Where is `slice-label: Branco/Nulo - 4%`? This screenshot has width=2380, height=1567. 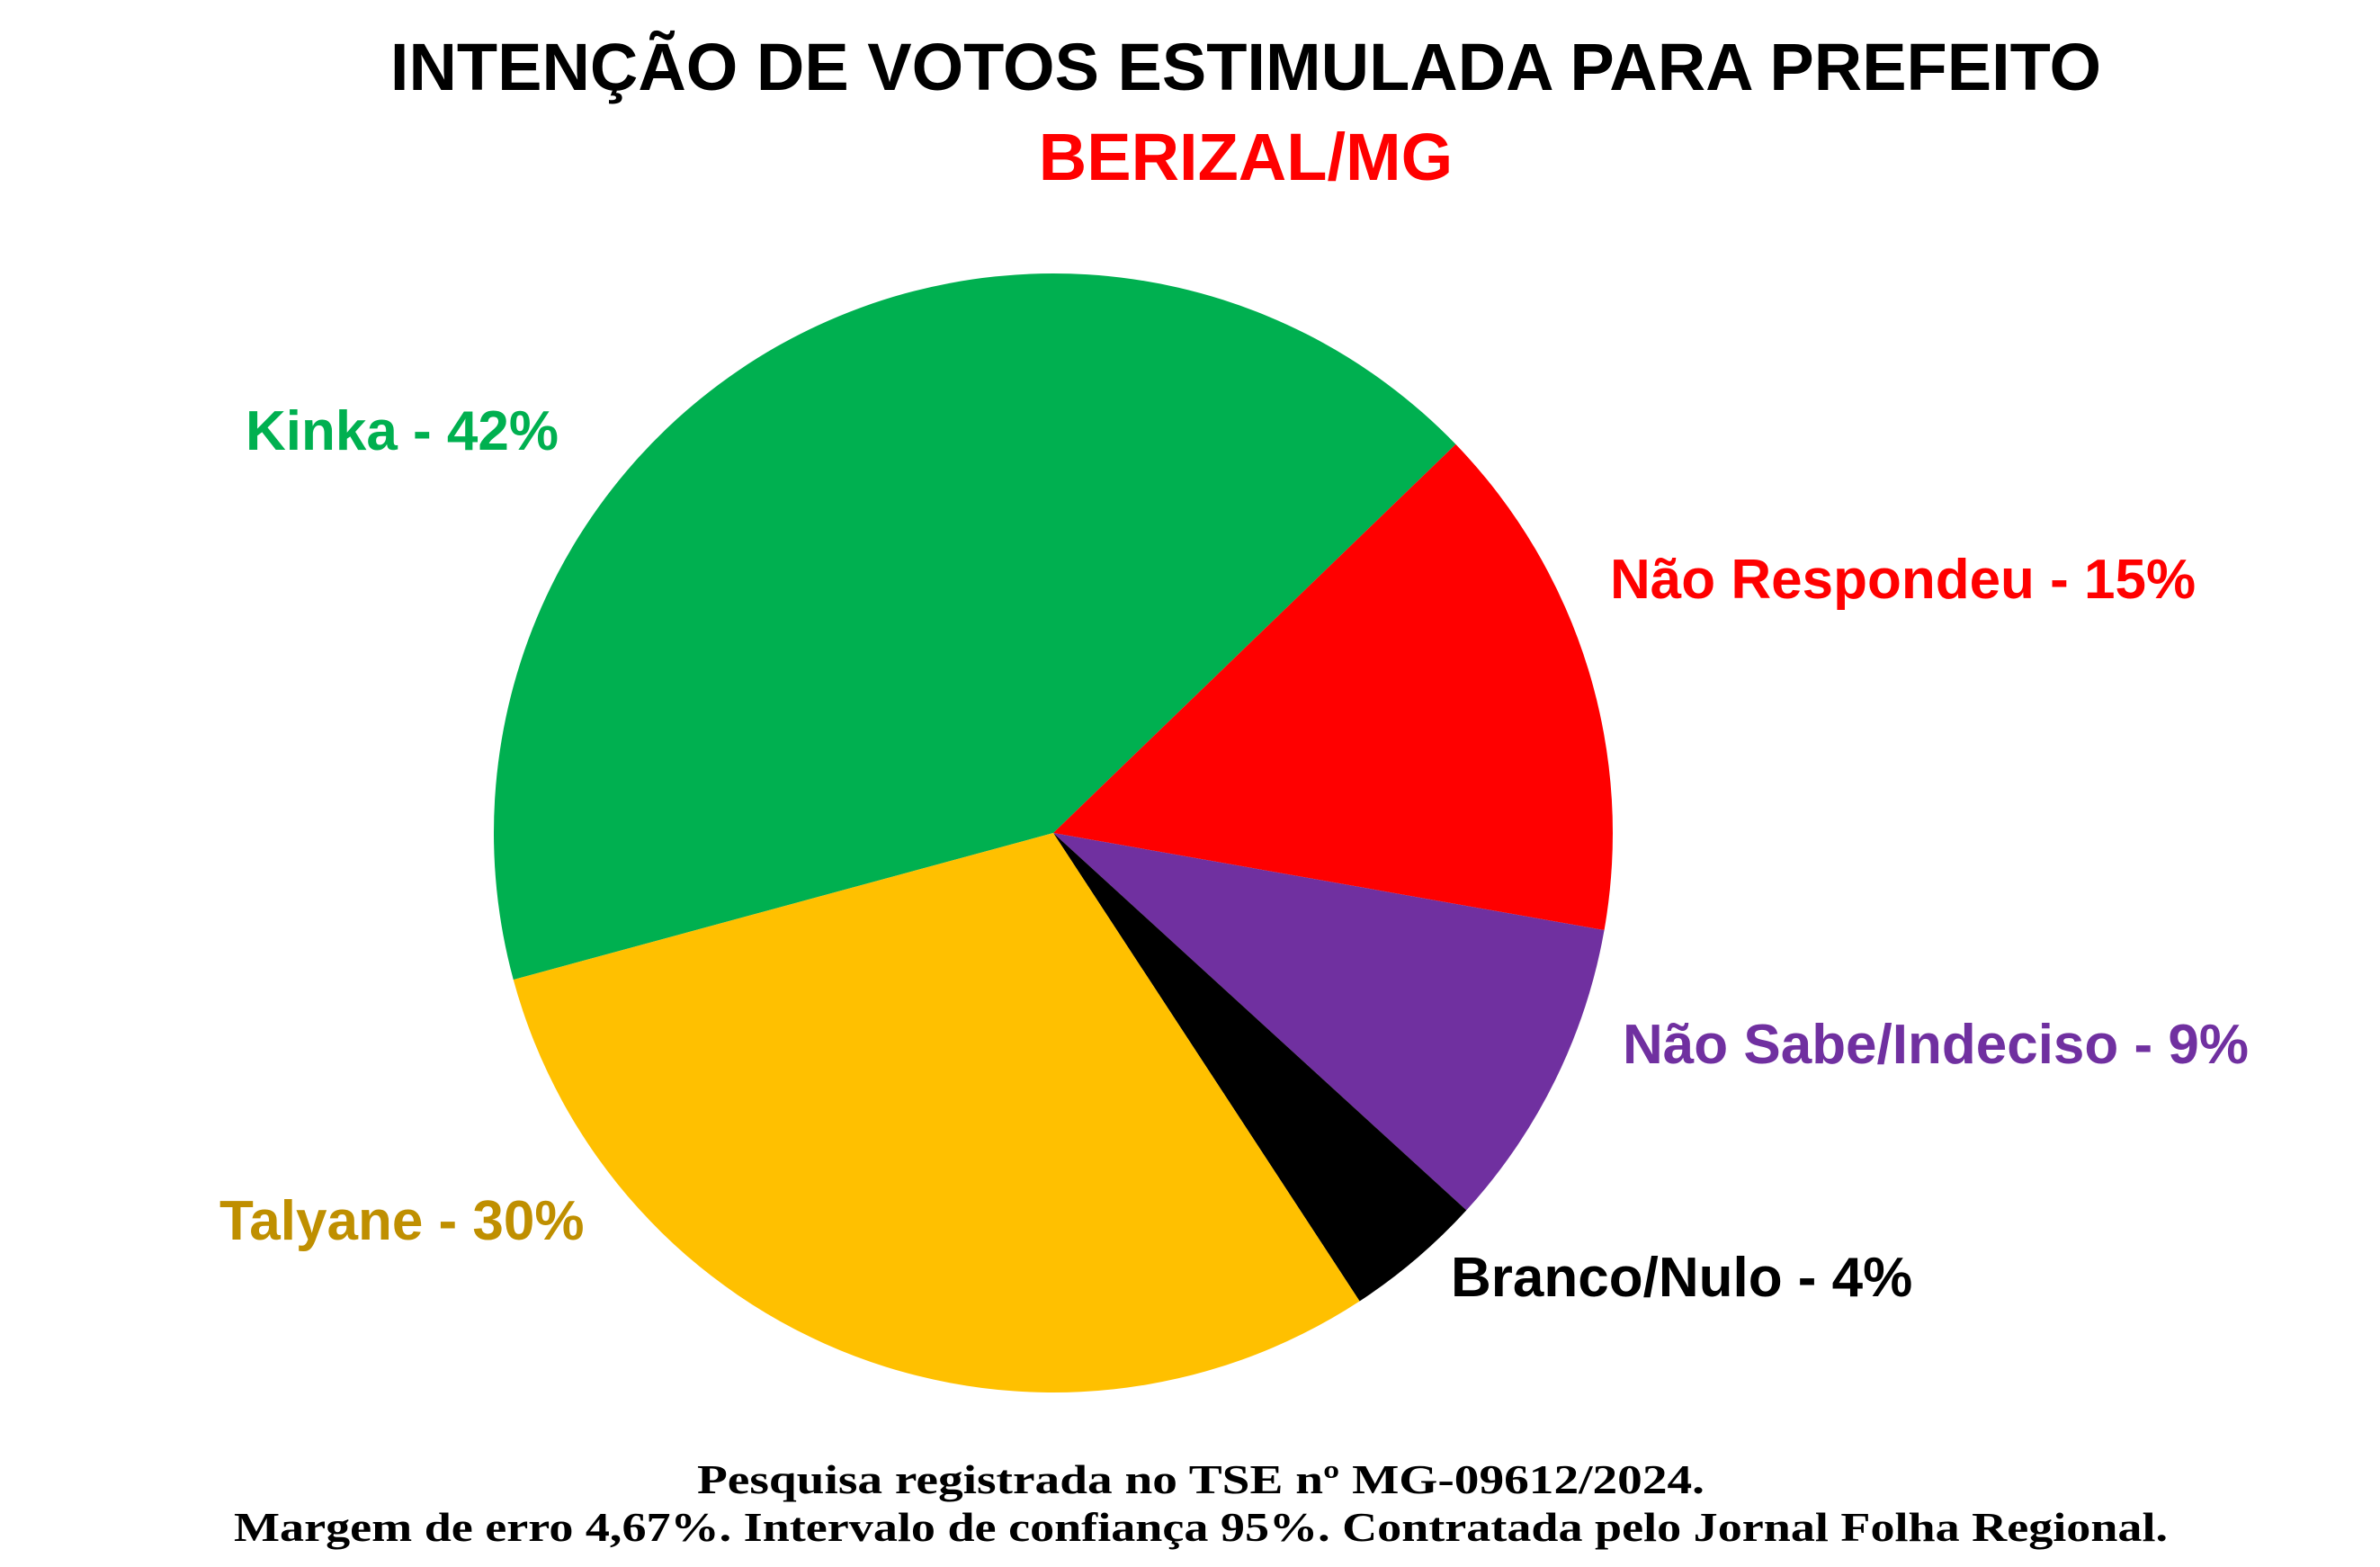
slice-label: Branco/Nulo - 4% is located at coordinates (1681, 1278).